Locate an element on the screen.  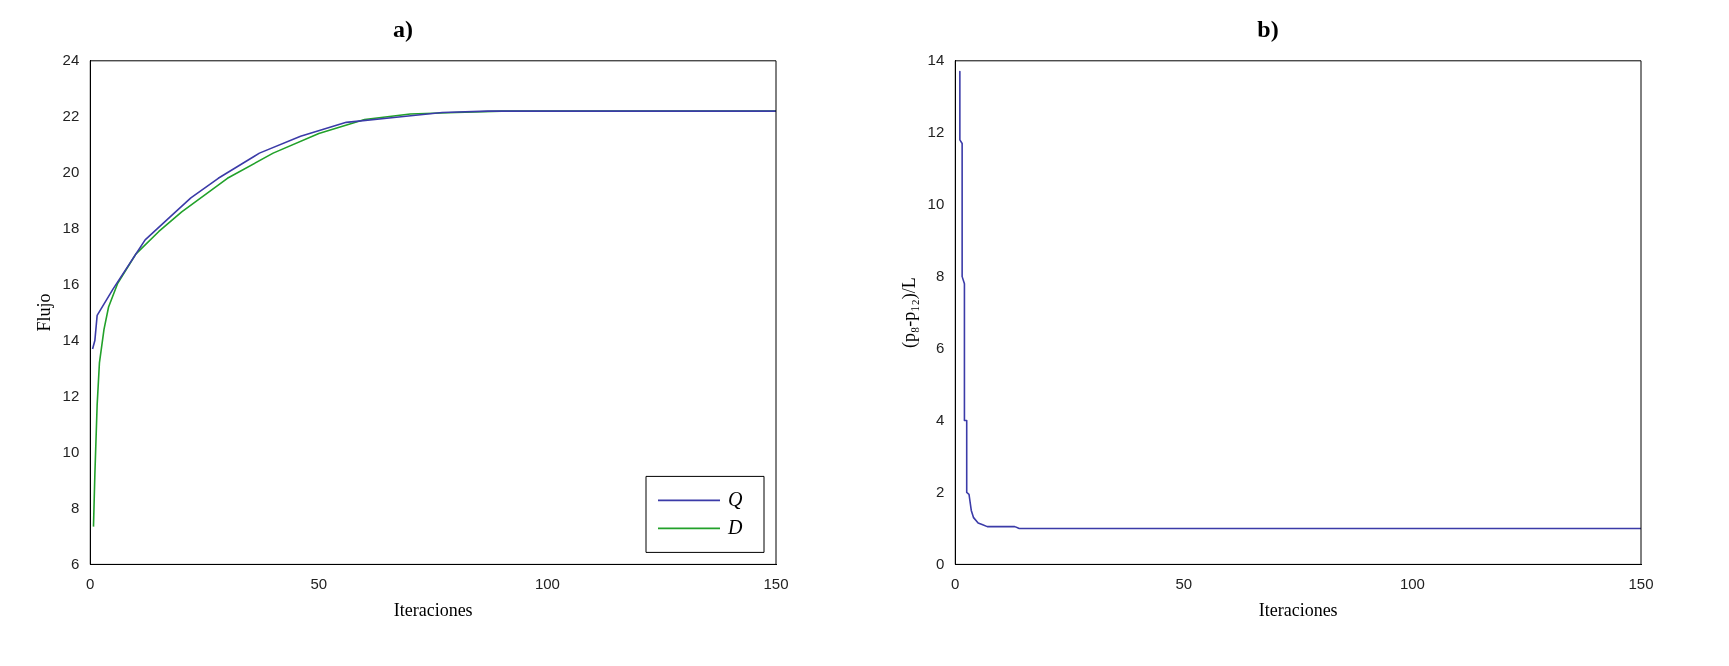
legend-label: D is located at coordinates (735, 526).